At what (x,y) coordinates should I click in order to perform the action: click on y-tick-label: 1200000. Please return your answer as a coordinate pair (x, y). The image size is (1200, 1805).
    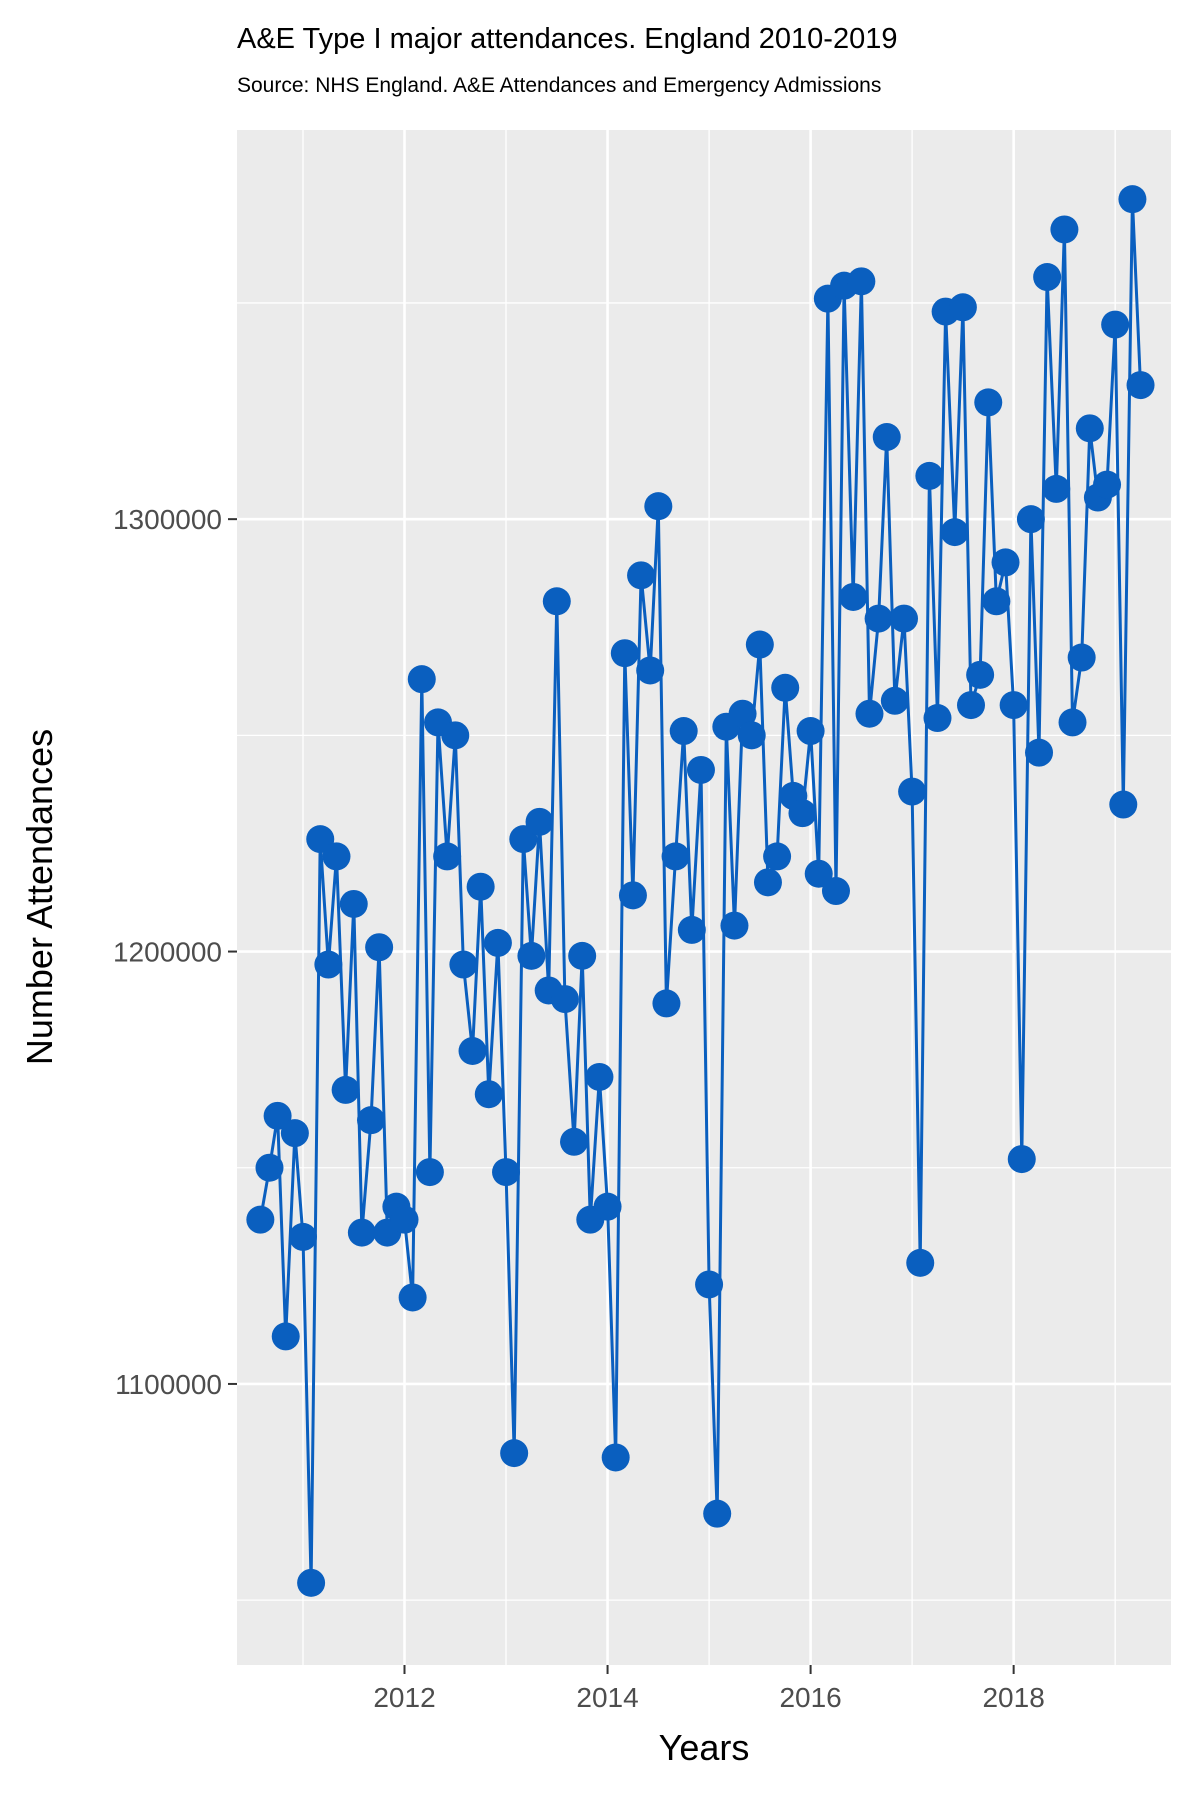
    Looking at the image, I should click on (167, 952).